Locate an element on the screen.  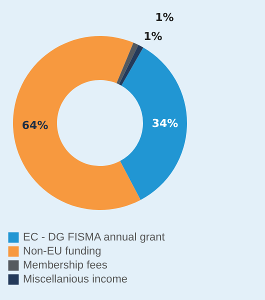
legend-label: Miscellanious income is located at coordinates (75, 280).